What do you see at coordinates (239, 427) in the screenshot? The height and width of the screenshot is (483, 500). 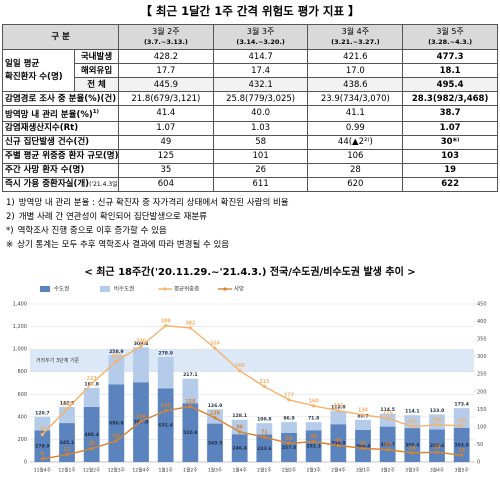 I see `line-value-label: 86` at bounding box center [239, 427].